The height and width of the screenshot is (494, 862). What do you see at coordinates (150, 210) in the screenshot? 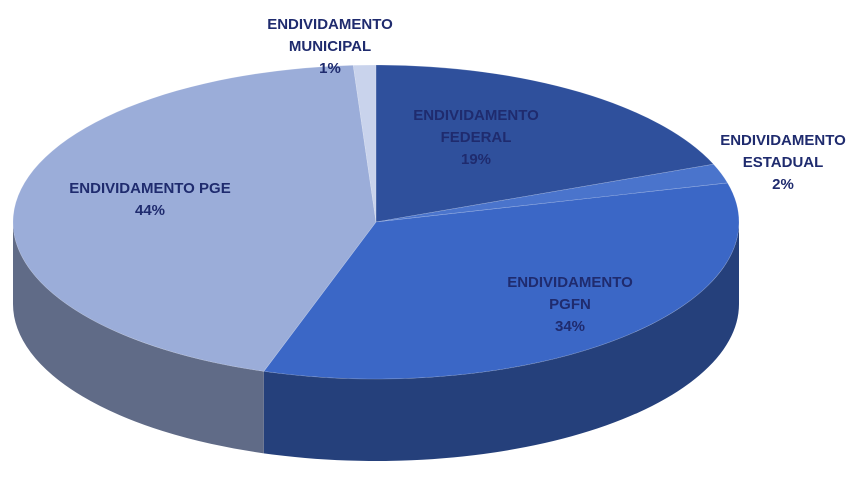
I see `value-label: 44%` at bounding box center [150, 210].